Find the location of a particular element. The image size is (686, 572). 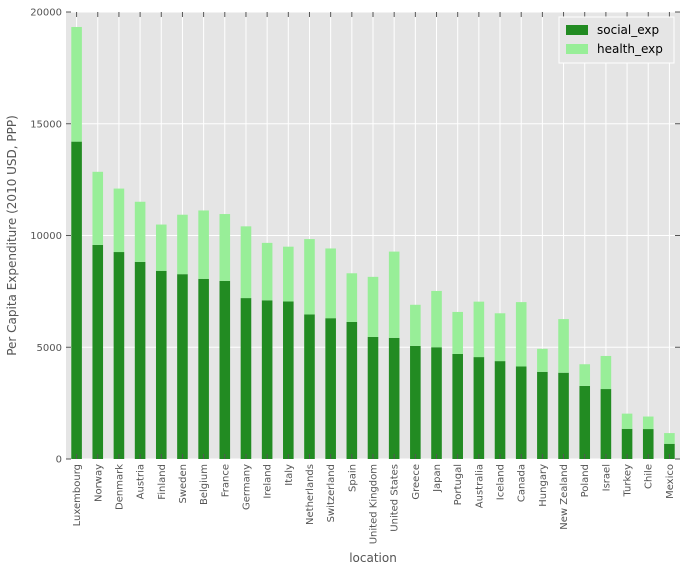

x-tick-label: Chile is located at coordinates (649, 476).